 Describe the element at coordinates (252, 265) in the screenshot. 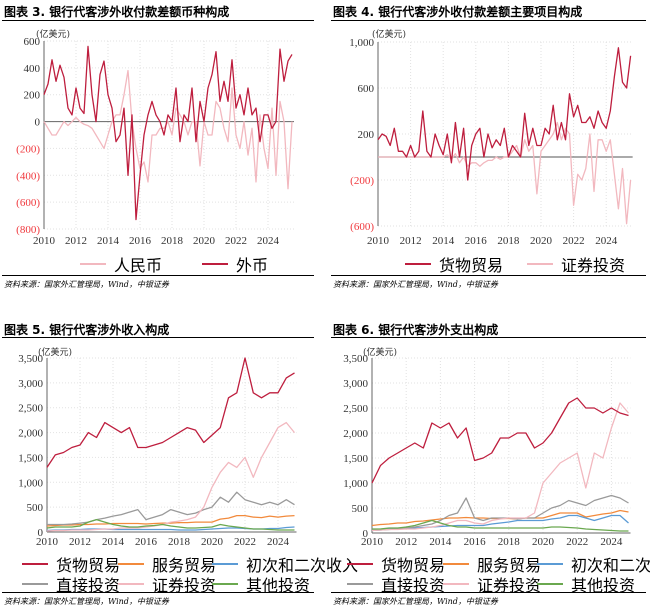

I see `legend-label: 外币` at that location.